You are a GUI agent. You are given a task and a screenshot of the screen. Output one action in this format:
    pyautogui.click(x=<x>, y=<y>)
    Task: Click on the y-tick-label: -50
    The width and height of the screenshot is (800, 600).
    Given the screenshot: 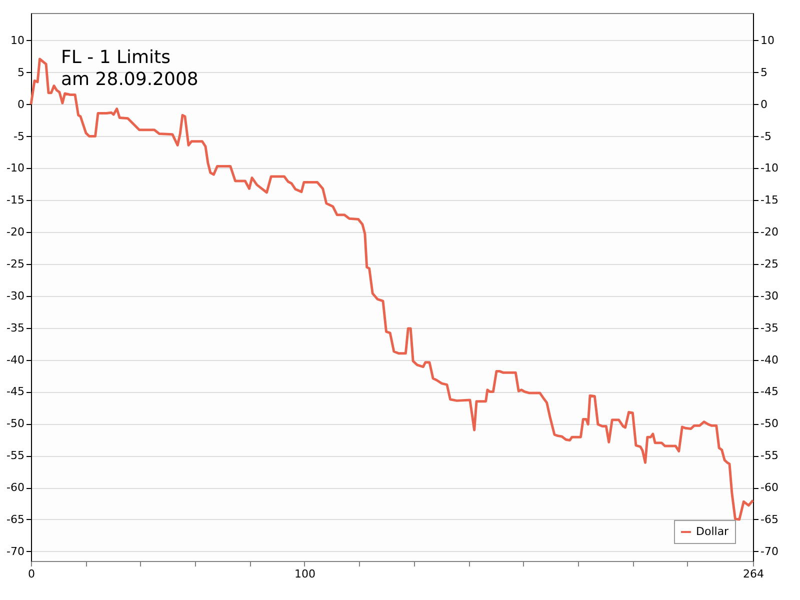 What is the action you would take?
    pyautogui.click(x=15, y=423)
    